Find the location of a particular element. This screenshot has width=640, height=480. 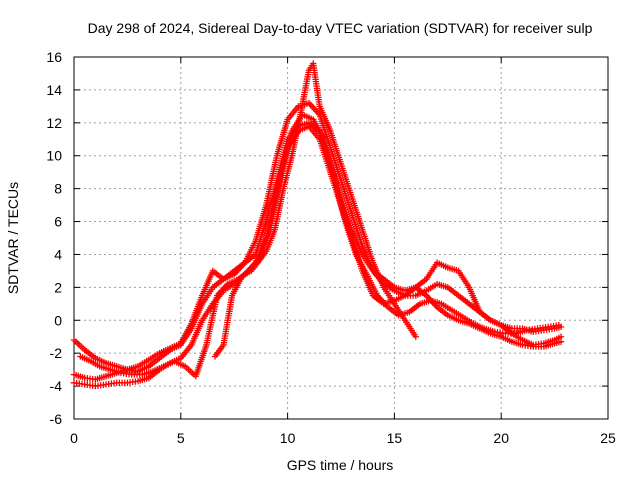

y-tick-label: -4 is located at coordinates (56, 386).